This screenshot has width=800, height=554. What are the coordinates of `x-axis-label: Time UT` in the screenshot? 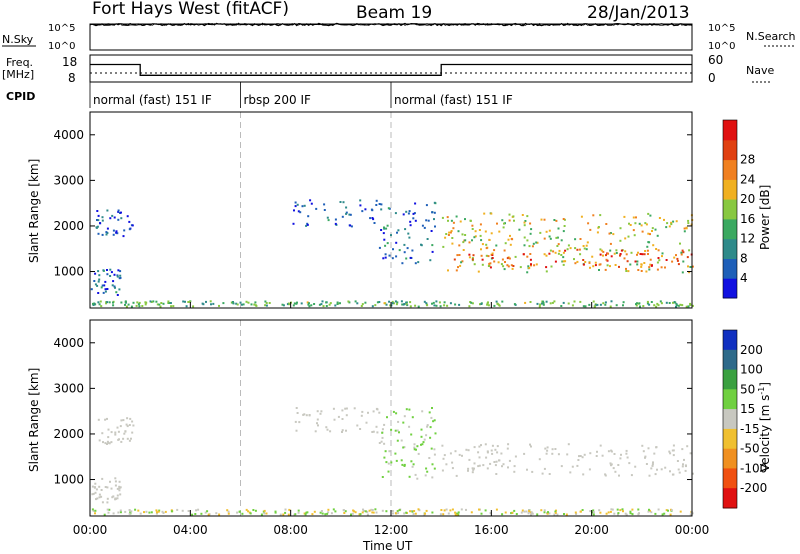 It's located at (387, 546).